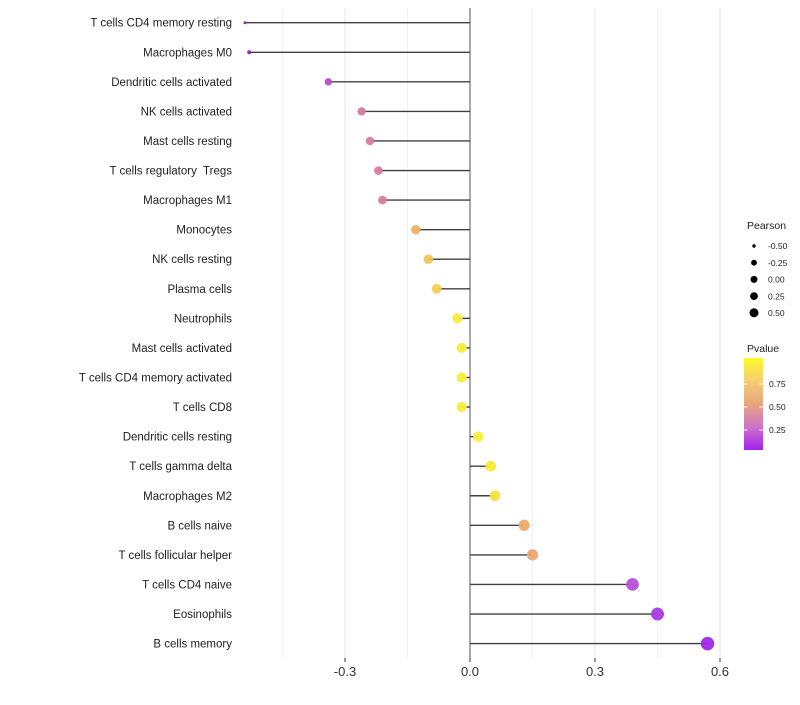  I want to click on pvalue-tick-label: 0.25, so click(777, 430).